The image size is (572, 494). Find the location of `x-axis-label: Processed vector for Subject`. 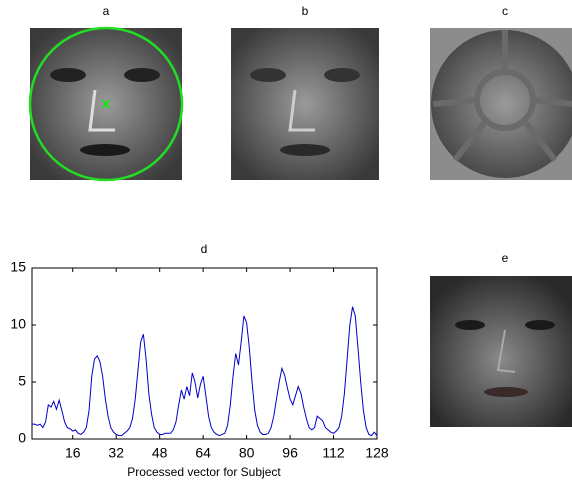

x-axis-label: Processed vector for Subject is located at coordinates (204, 472).